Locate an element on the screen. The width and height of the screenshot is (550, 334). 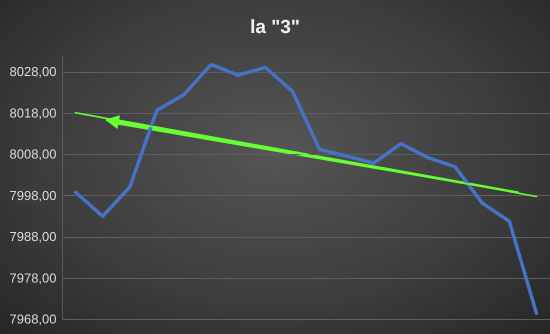
y-tick-label: 7998,00 is located at coordinates (33, 195).